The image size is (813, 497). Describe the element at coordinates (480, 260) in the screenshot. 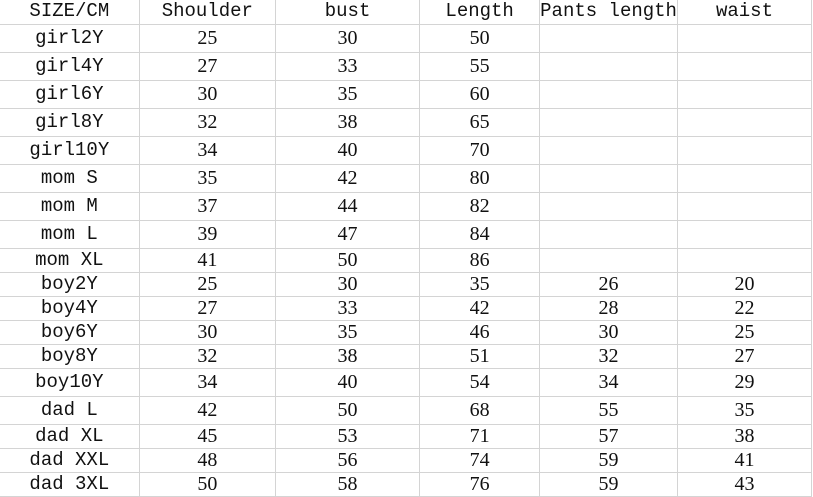

I see `cell-length: 86` at that location.